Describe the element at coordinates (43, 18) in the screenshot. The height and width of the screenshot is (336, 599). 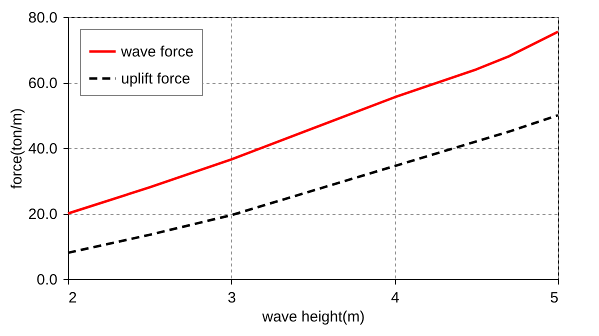
I see `y-tick-label: 80.0` at that location.